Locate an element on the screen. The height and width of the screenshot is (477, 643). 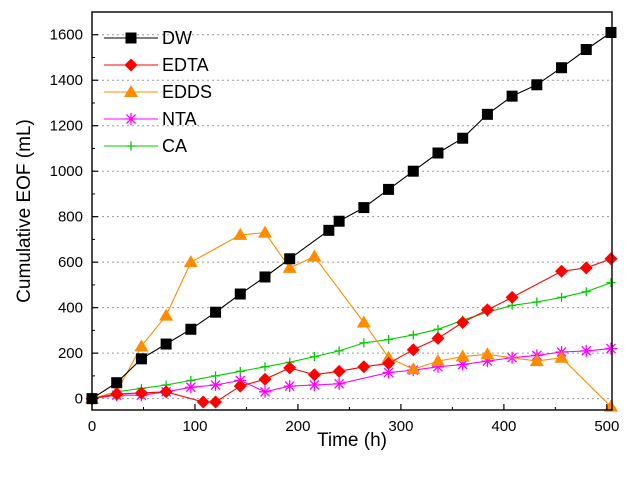
y-tick-label-3: 600 is located at coordinates (70, 262).